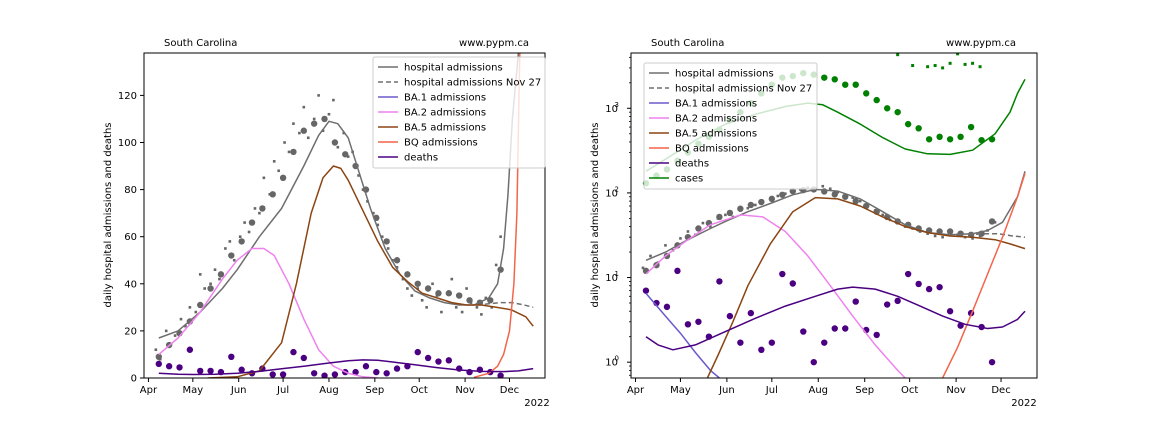  What do you see at coordinates (1023, 403) in the screenshot?
I see `right-x-year-label: 2022` at bounding box center [1023, 403].